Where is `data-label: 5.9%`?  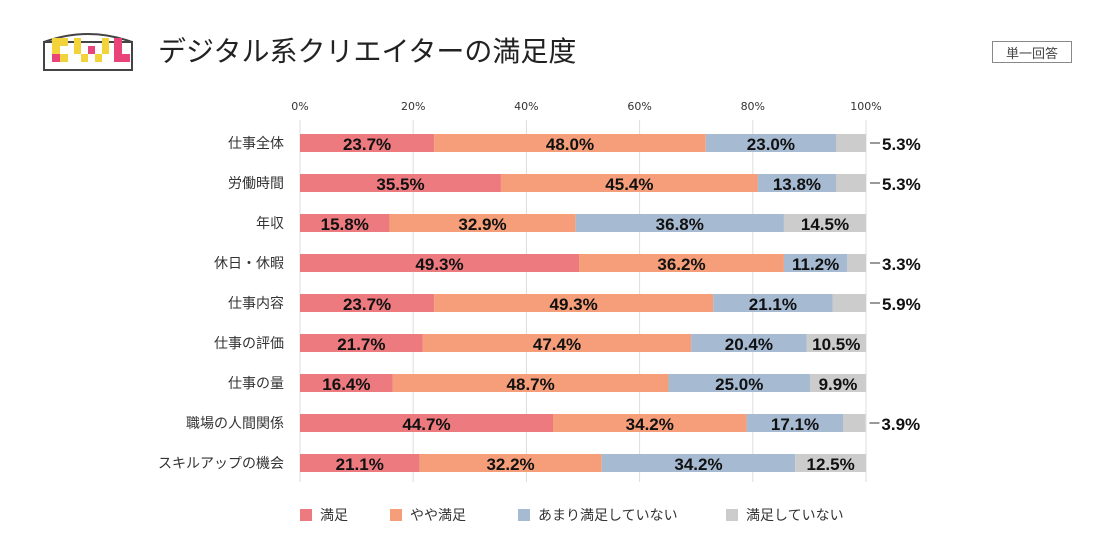
data-label: 5.9% is located at coordinates (901, 304).